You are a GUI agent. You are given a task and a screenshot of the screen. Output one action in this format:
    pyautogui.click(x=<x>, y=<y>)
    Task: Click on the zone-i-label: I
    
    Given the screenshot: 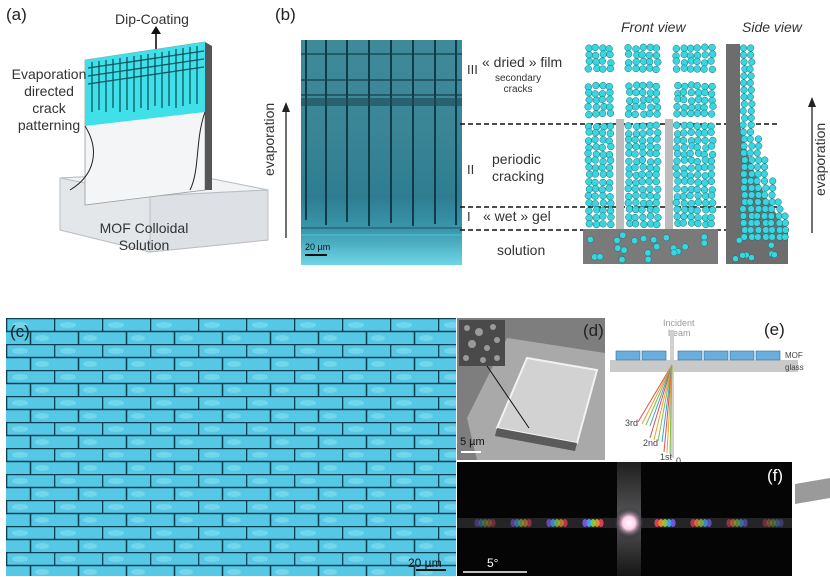 What is the action you would take?
    pyautogui.click(x=469, y=216)
    